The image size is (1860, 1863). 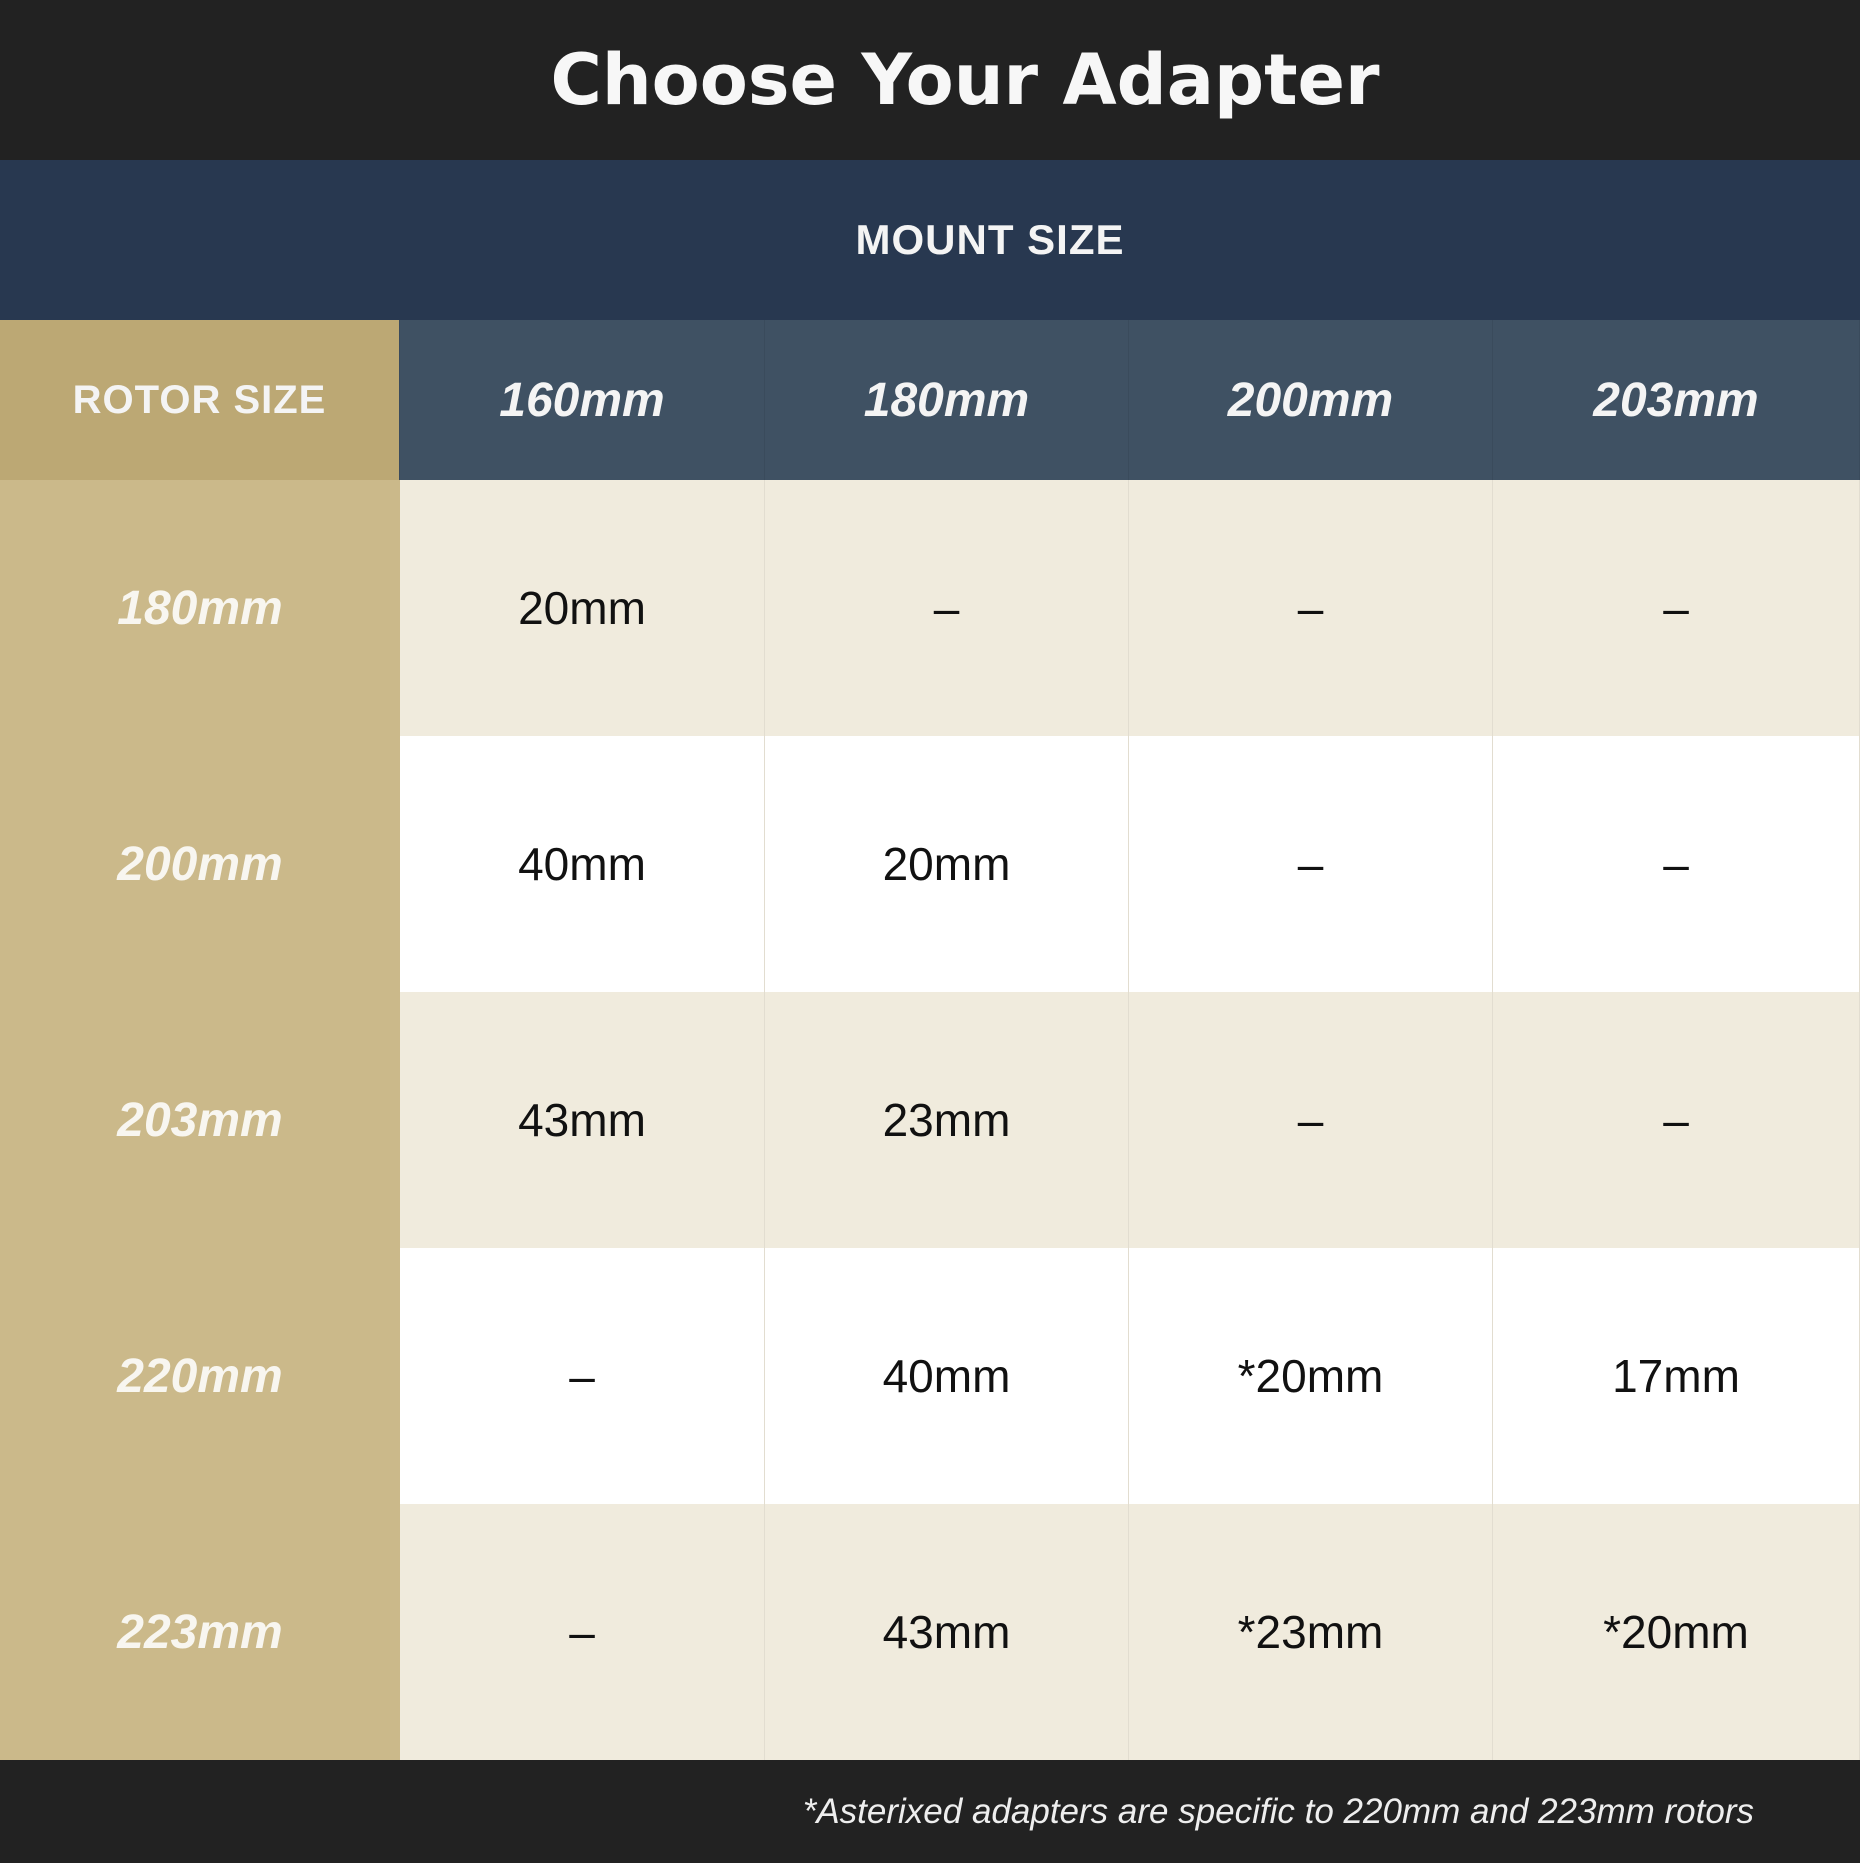 What do you see at coordinates (200, 1376) in the screenshot?
I see `rotor-size-label: 220mm` at bounding box center [200, 1376].